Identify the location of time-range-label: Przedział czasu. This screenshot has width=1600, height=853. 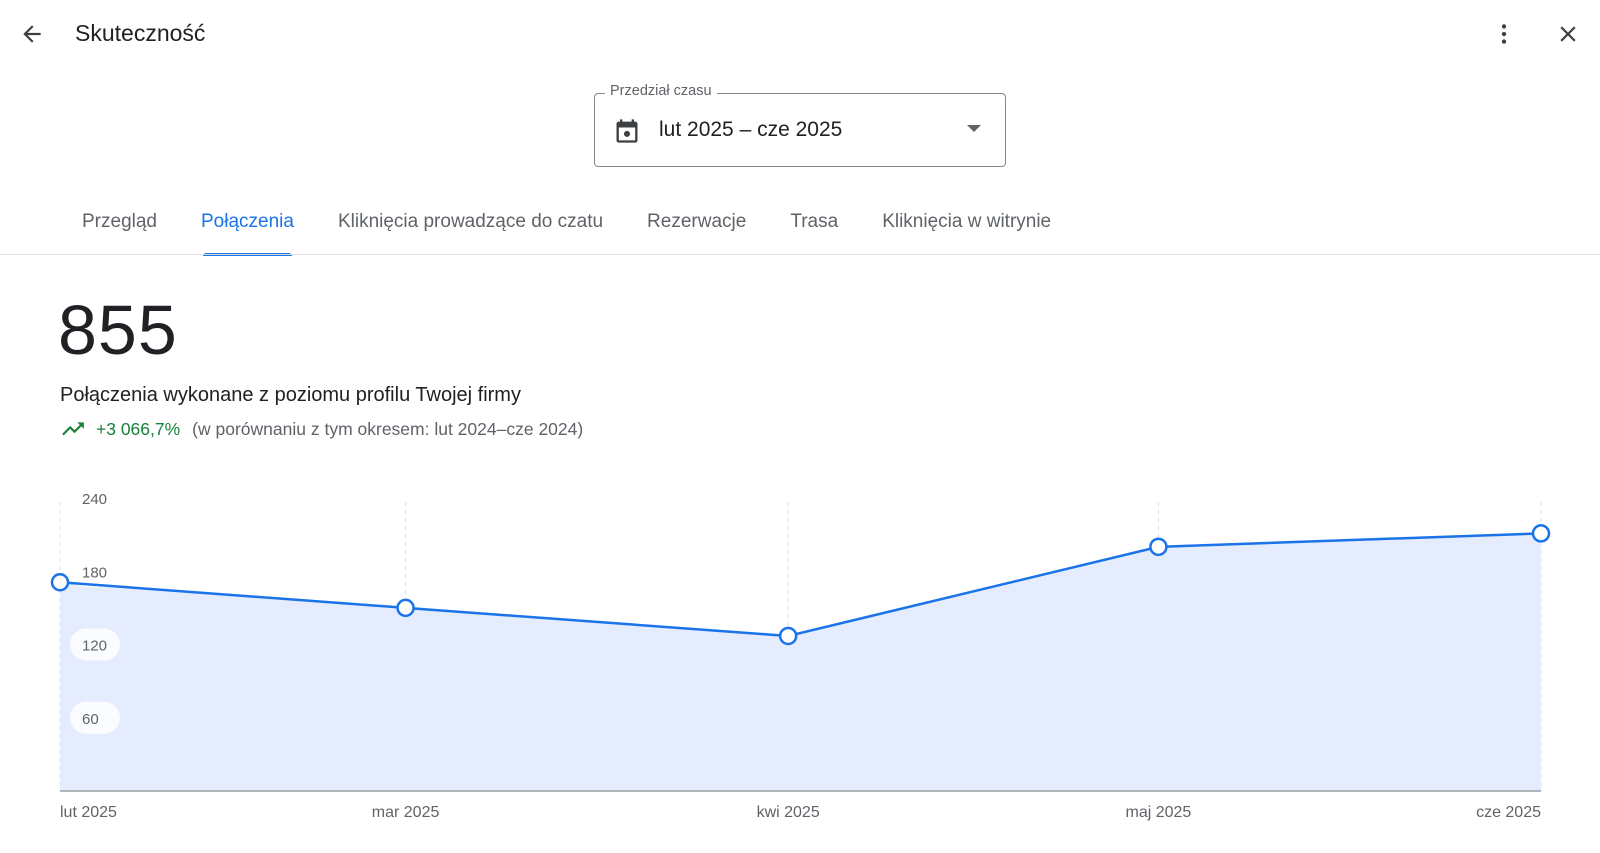
(661, 91).